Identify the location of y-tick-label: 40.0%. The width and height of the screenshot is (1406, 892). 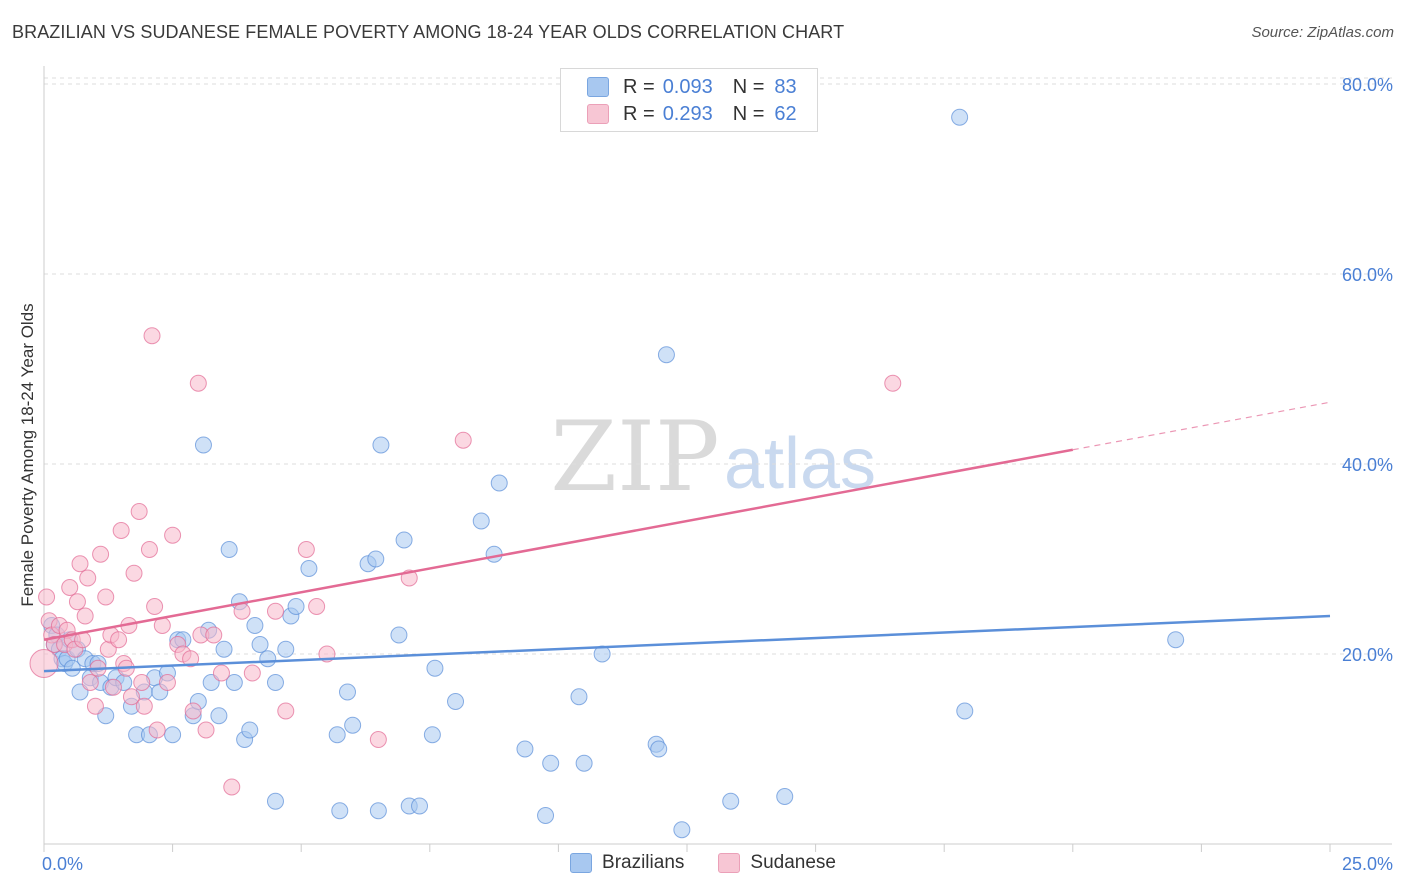
(1367, 465).